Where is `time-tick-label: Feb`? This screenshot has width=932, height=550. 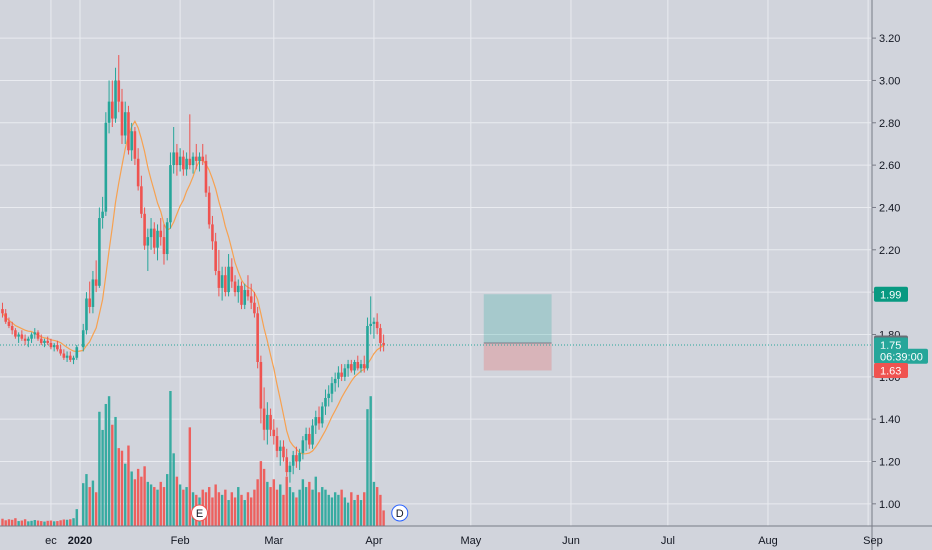
time-tick-label: Feb is located at coordinates (180, 541).